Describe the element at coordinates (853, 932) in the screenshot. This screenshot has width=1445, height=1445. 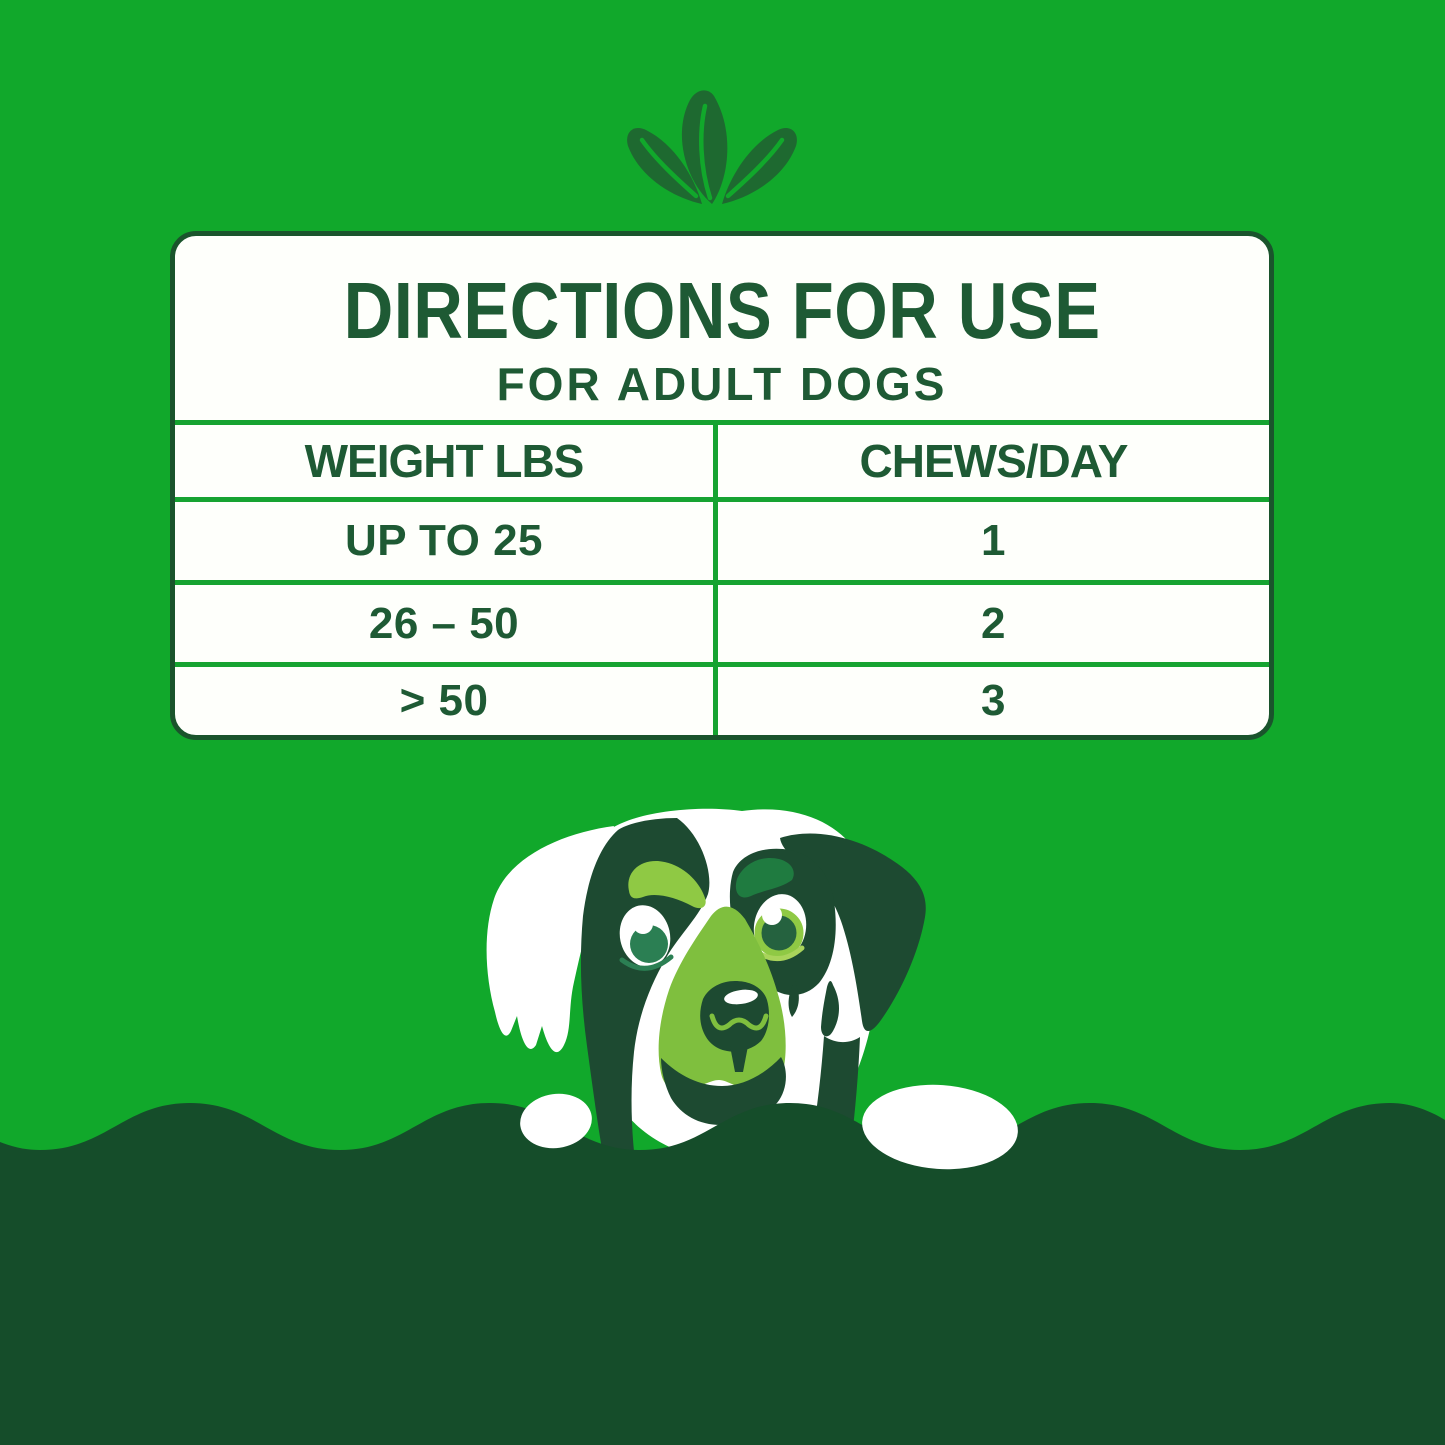
I see `dog-right-ear` at that location.